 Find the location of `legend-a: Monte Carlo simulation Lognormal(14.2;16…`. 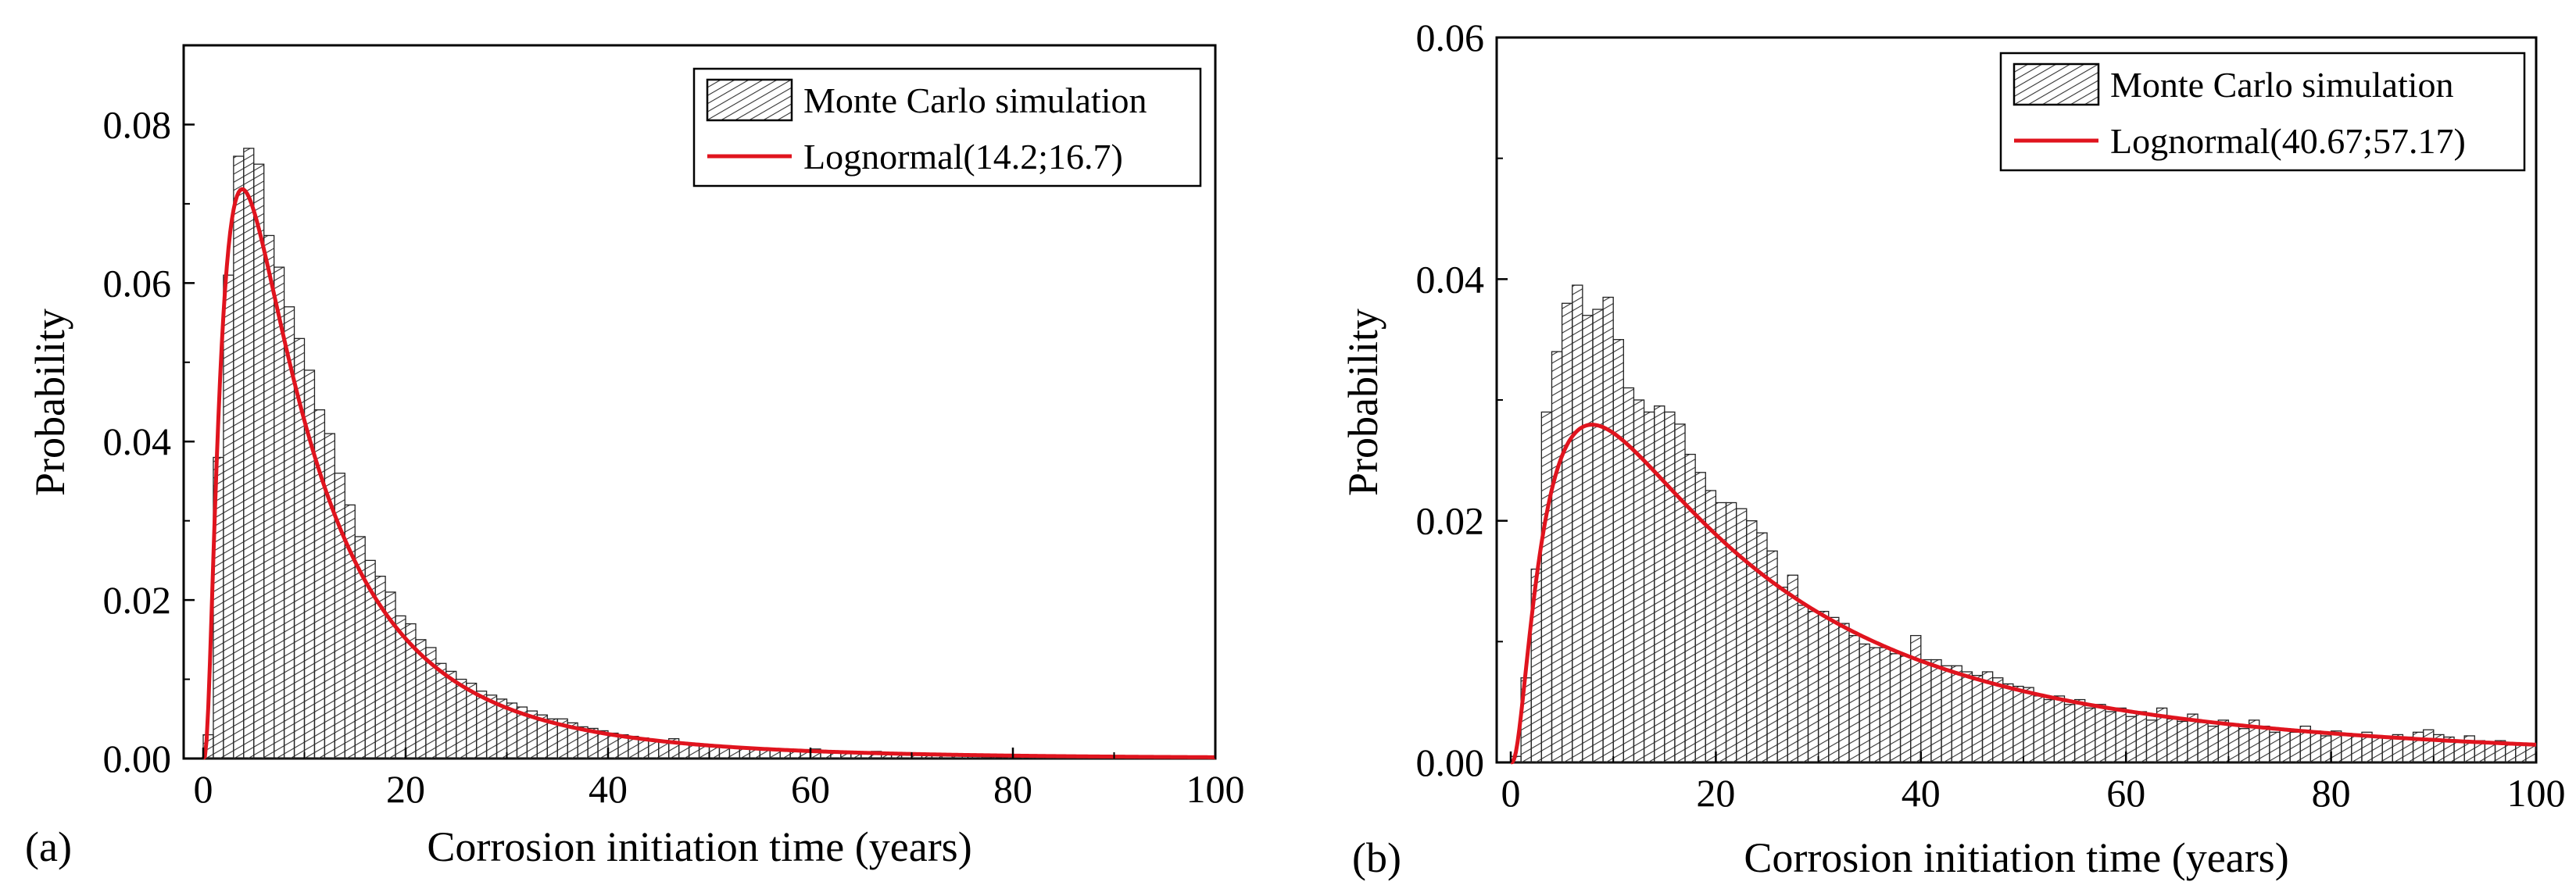

legend-a: Monte Carlo simulation Lognormal(14.2;16… is located at coordinates (947, 127).